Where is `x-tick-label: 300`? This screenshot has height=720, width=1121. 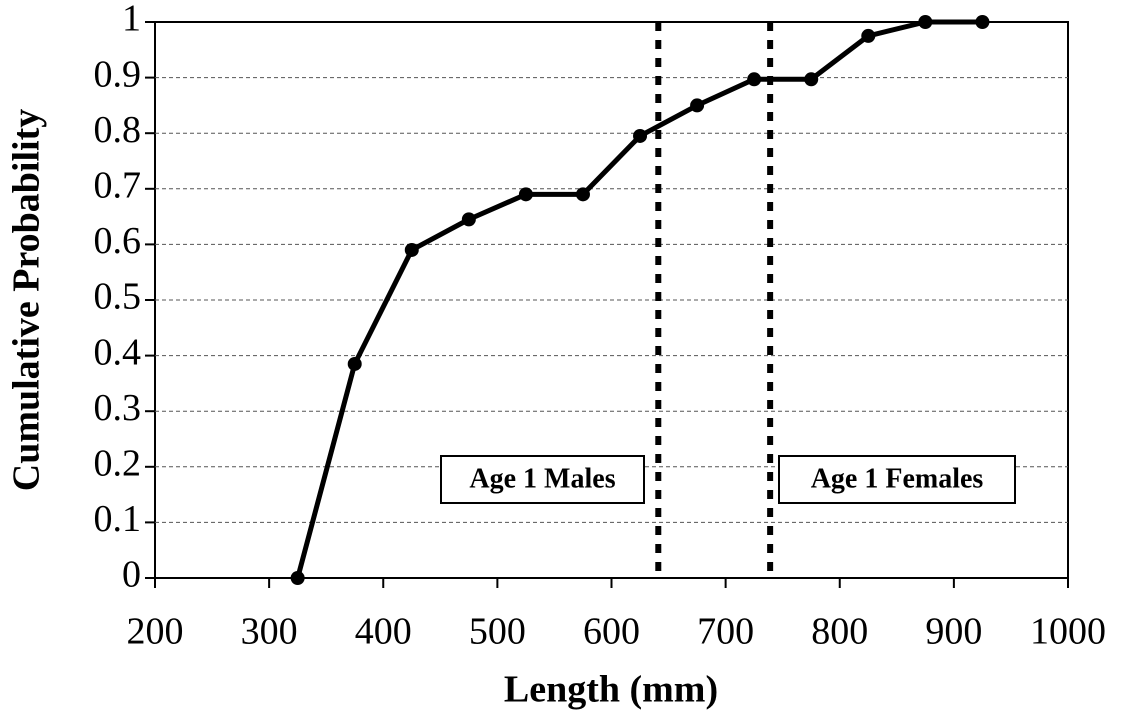
x-tick-label: 300 is located at coordinates (269, 632).